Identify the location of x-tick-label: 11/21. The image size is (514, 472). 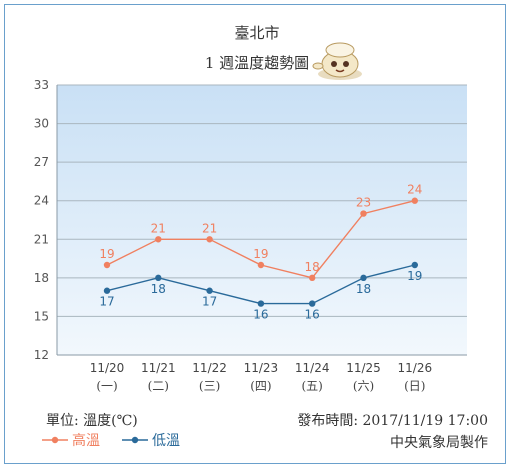
(158, 368).